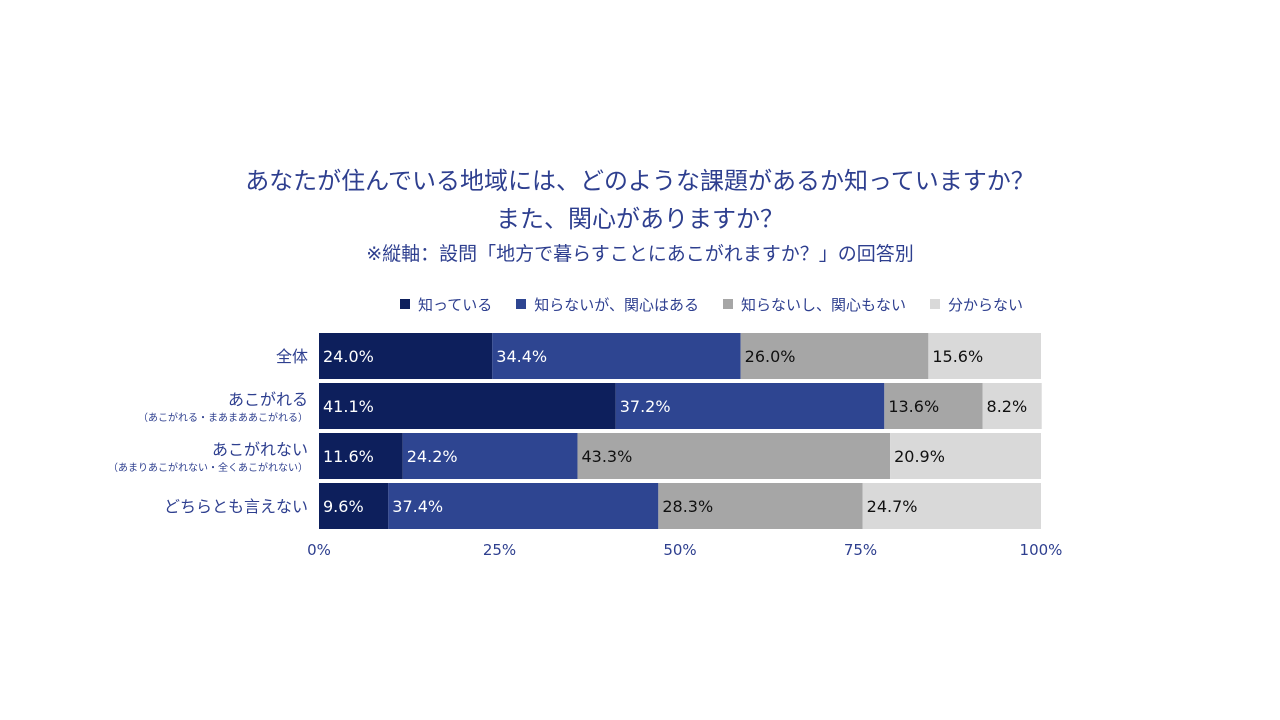 This screenshot has height=720, width=1280. Describe the element at coordinates (770, 356) in the screenshot. I see `data-label: 26.0%` at that location.